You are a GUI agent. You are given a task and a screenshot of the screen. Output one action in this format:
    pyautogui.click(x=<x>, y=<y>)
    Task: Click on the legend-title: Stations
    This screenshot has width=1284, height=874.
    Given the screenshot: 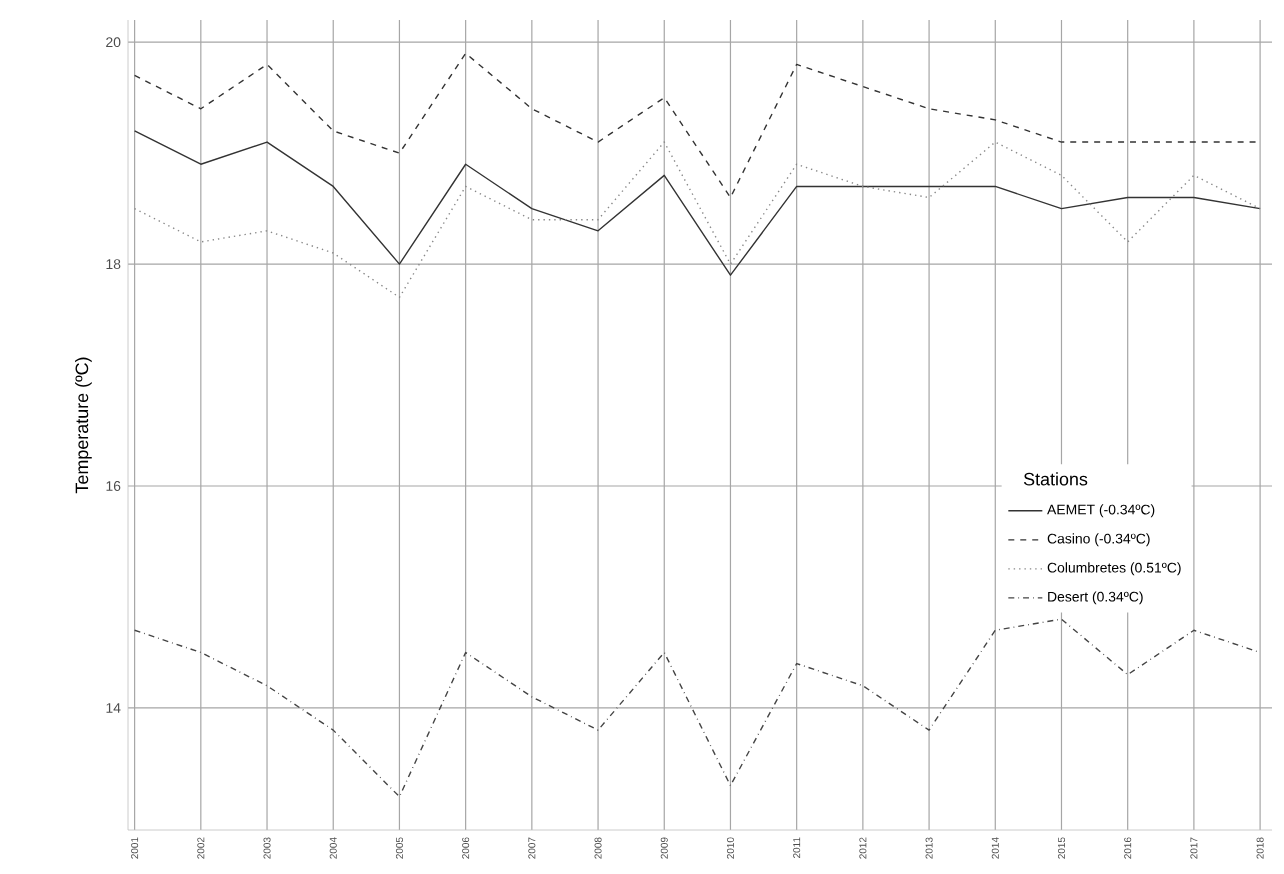 What is the action you would take?
    pyautogui.click(x=1055, y=479)
    